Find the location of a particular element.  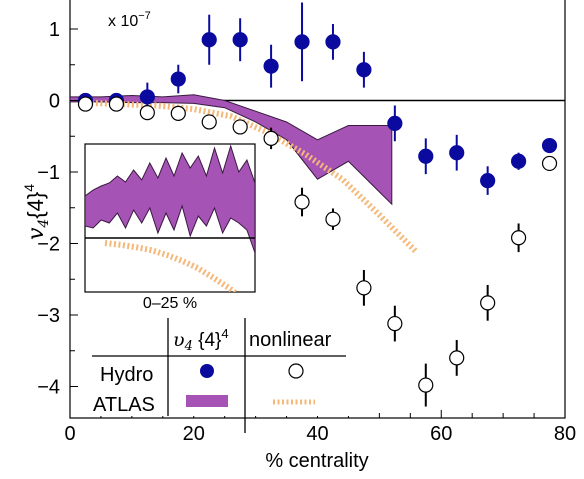

y-multiplier: x 10−7 is located at coordinates (129, 20).